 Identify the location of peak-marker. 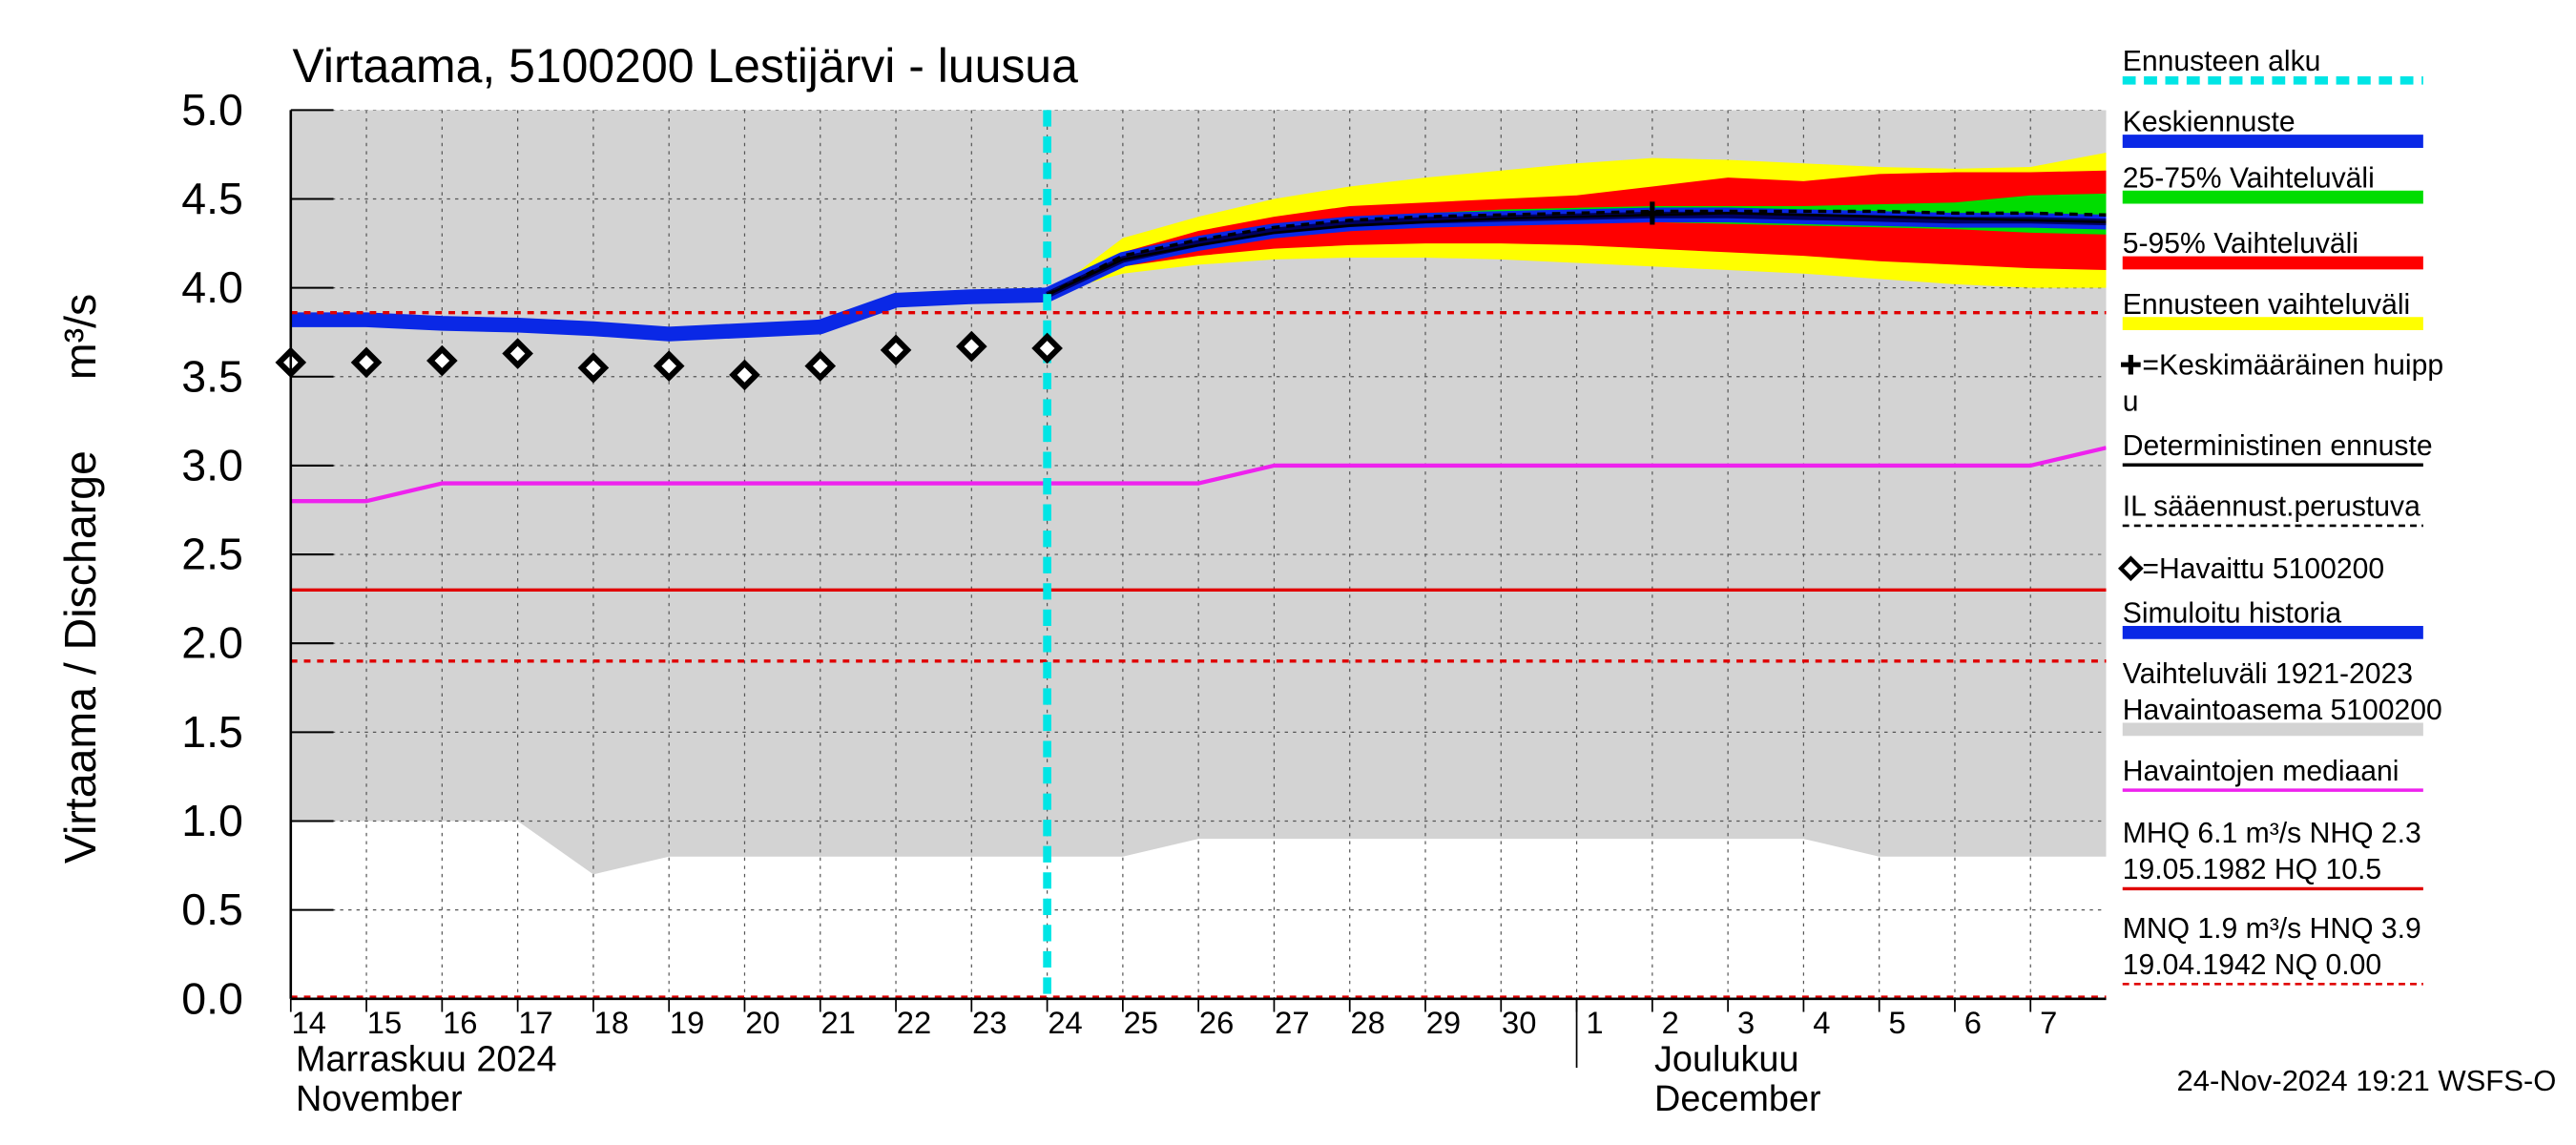
(1652, 213).